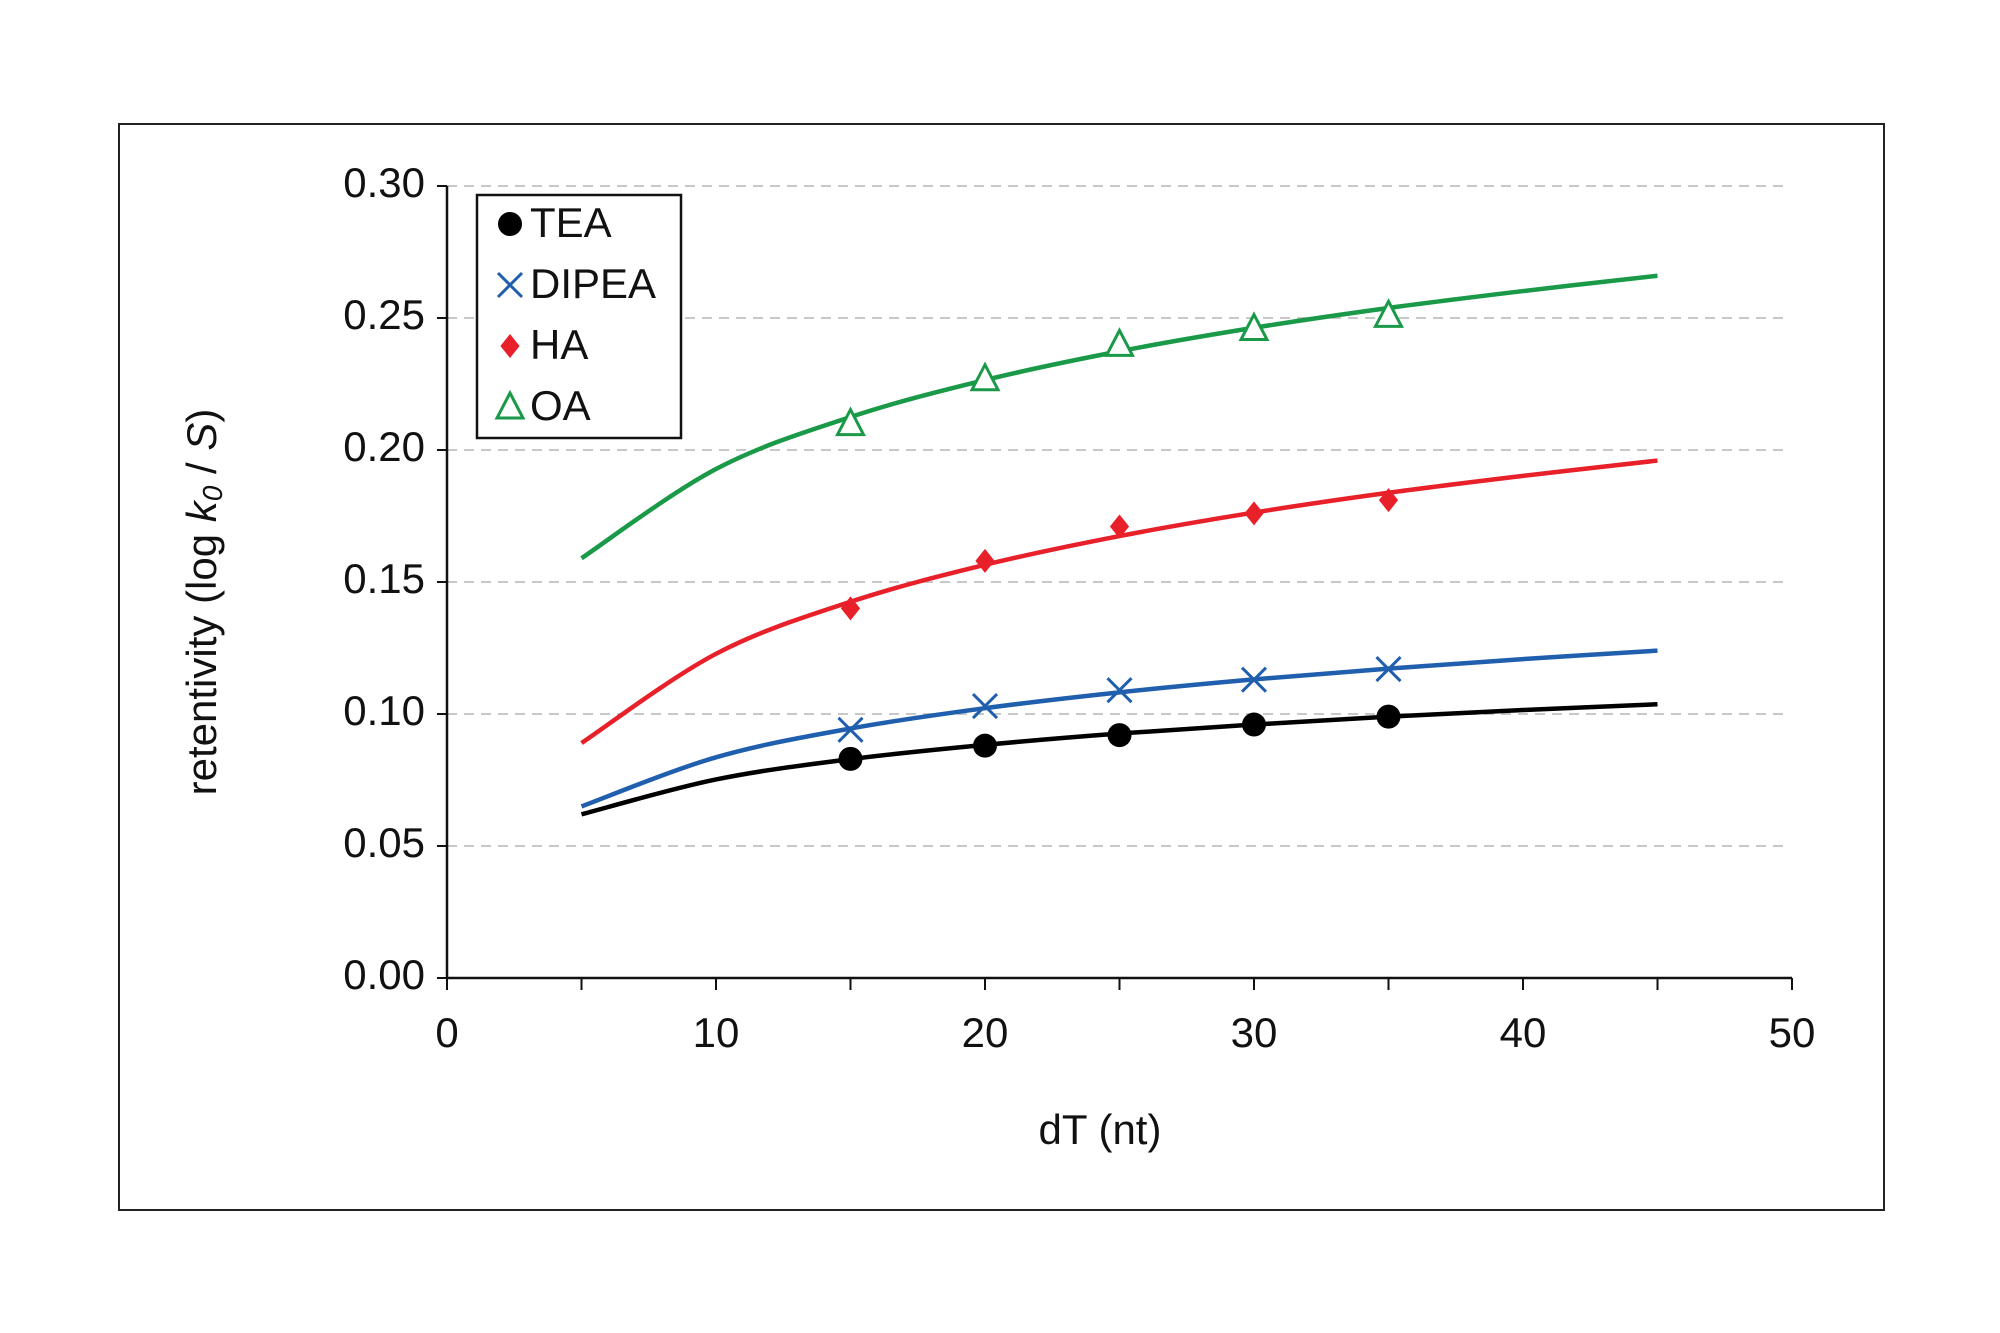 This screenshot has width=2000, height=1333. I want to click on y-axis-title-part: S, so click(201, 437).